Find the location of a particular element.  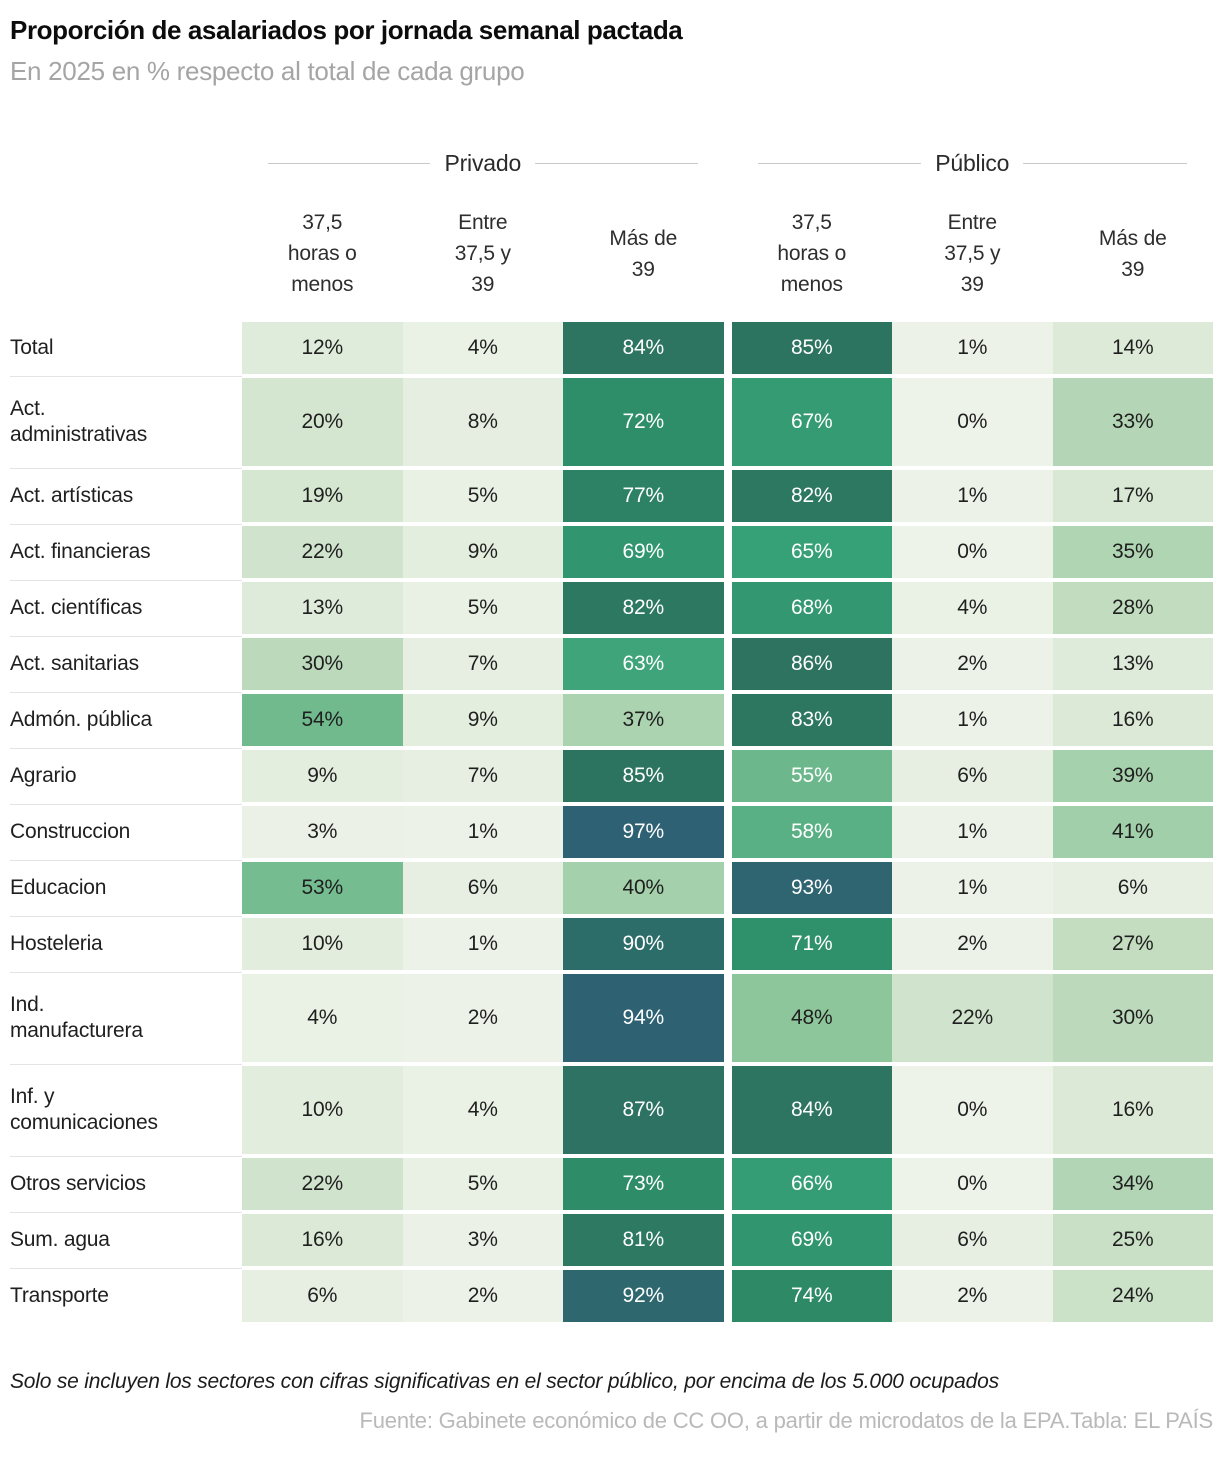

table-row: Hosteleria 10% 1% 90% 71% 2% 27% is located at coordinates (611, 943).